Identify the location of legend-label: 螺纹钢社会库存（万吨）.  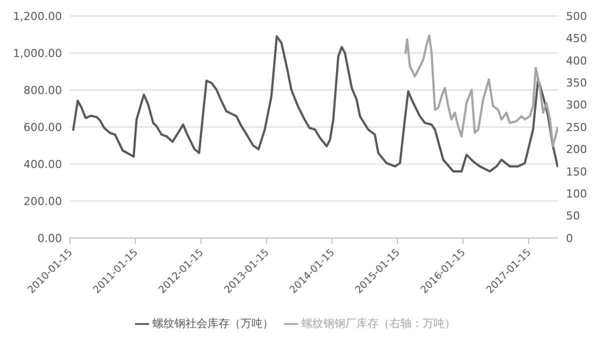
(213, 323).